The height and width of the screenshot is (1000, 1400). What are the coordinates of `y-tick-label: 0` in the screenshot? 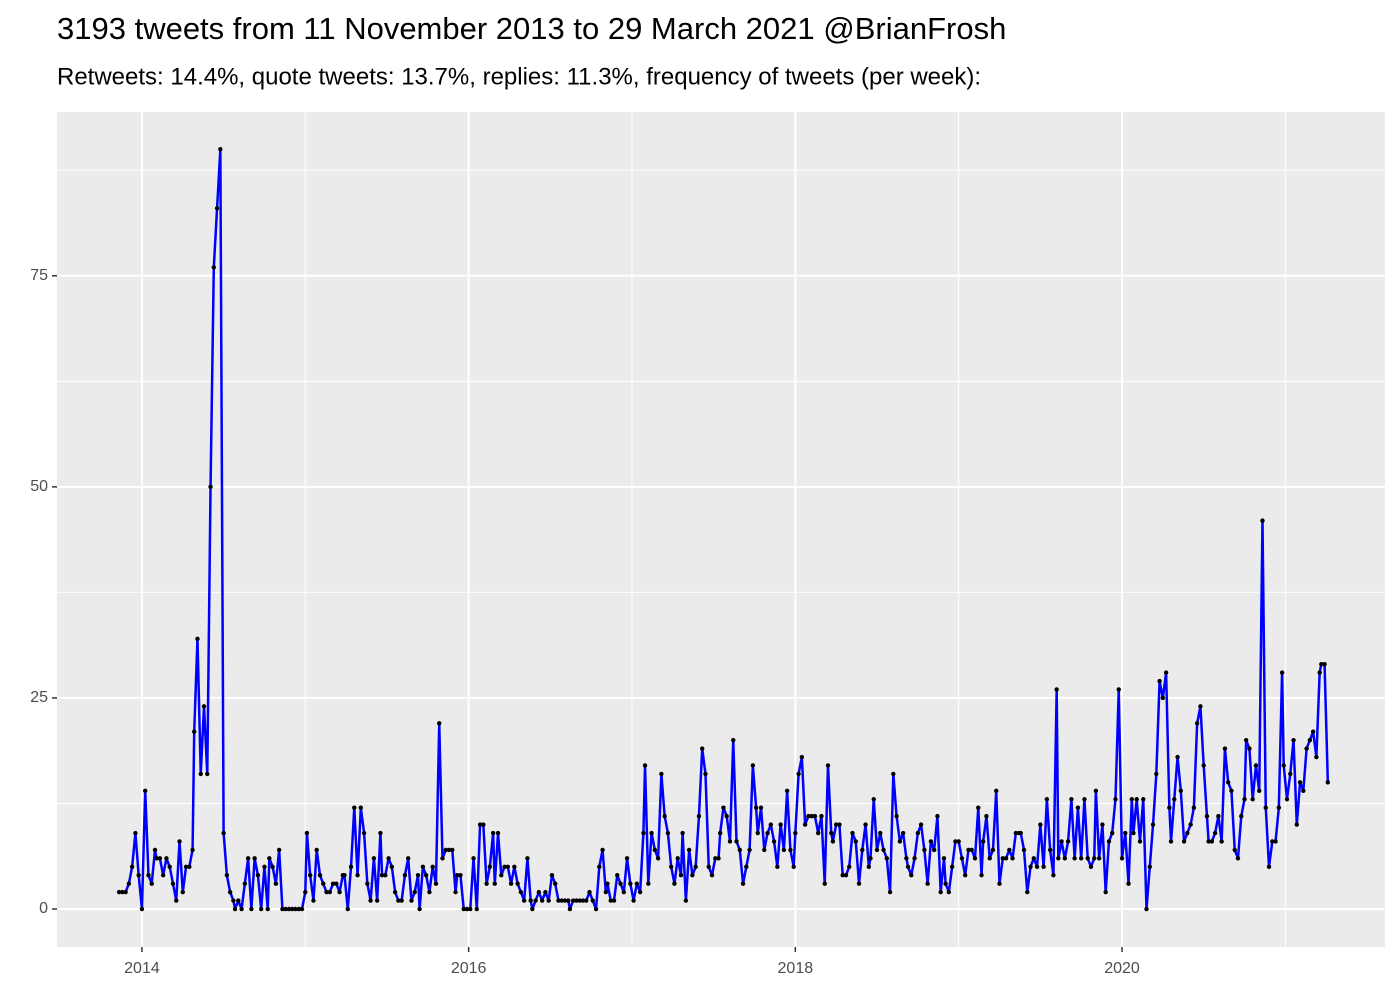 It's located at (43, 908).